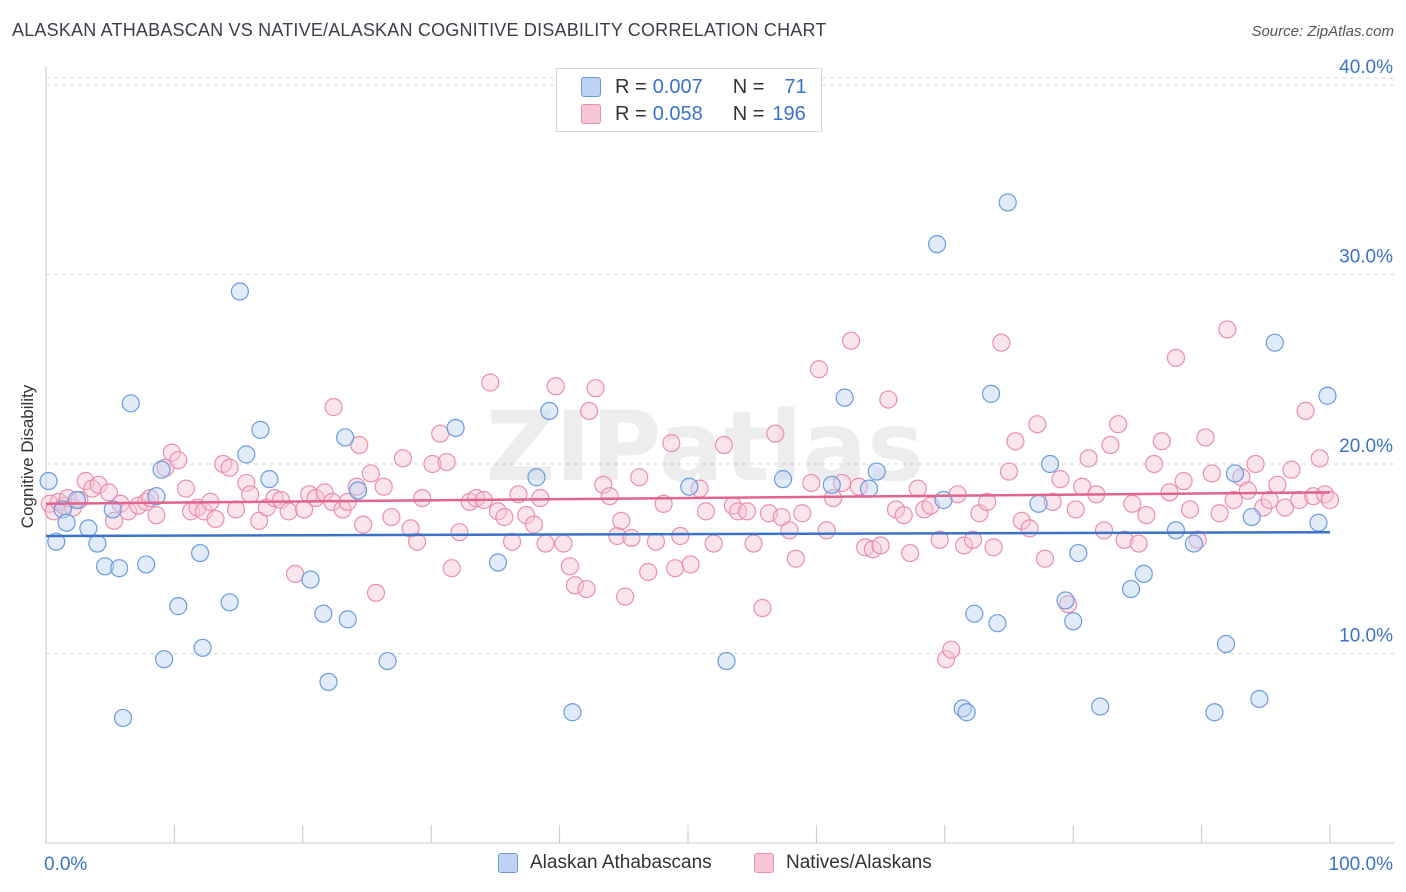  I want to click on legend-item-athabascans: Alaskan Athabascans, so click(605, 863).